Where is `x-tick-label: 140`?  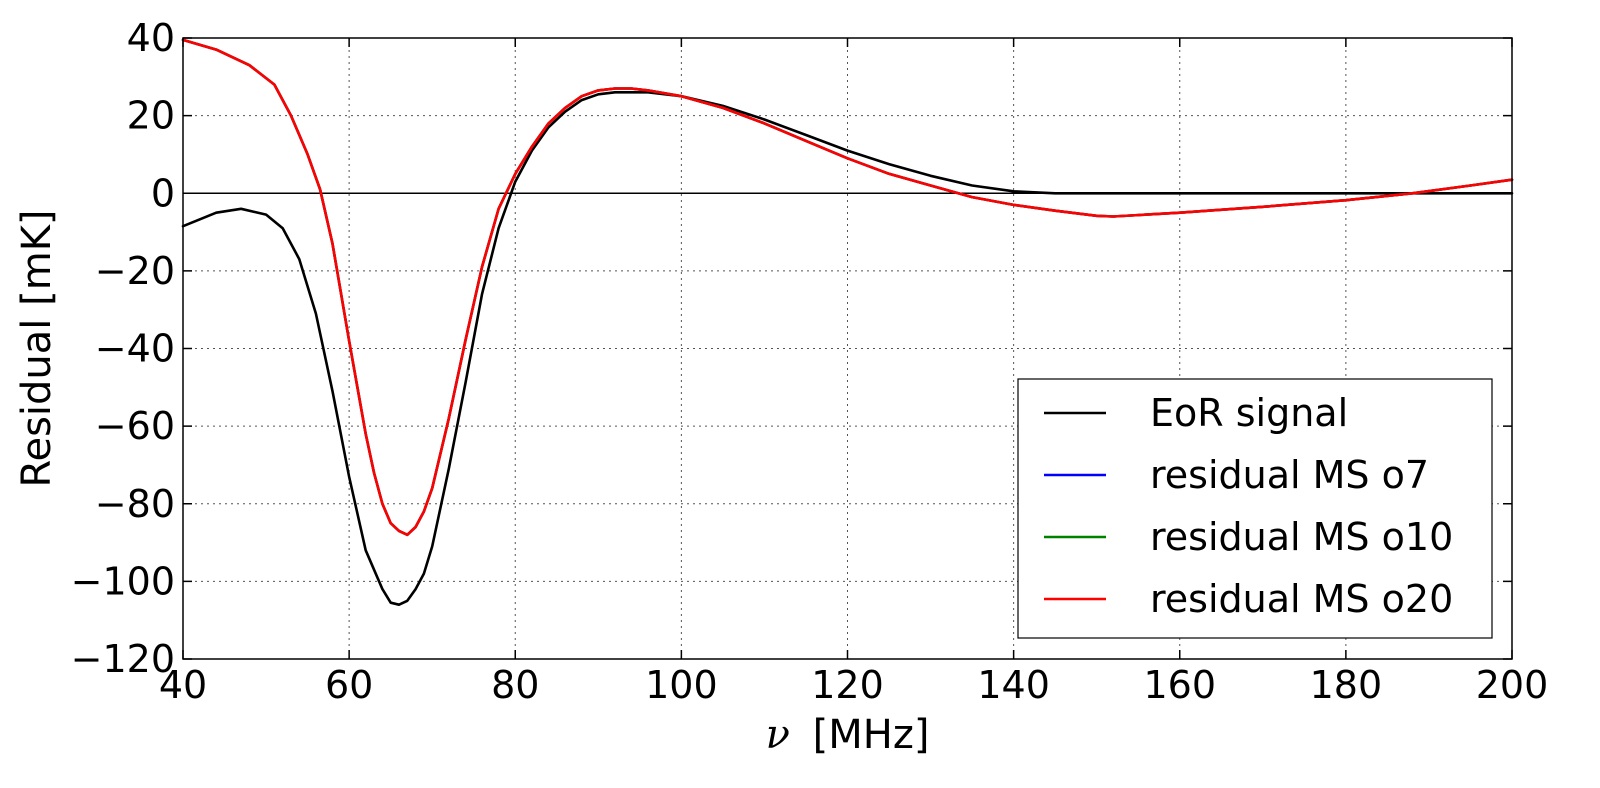 x-tick-label: 140 is located at coordinates (1013, 685).